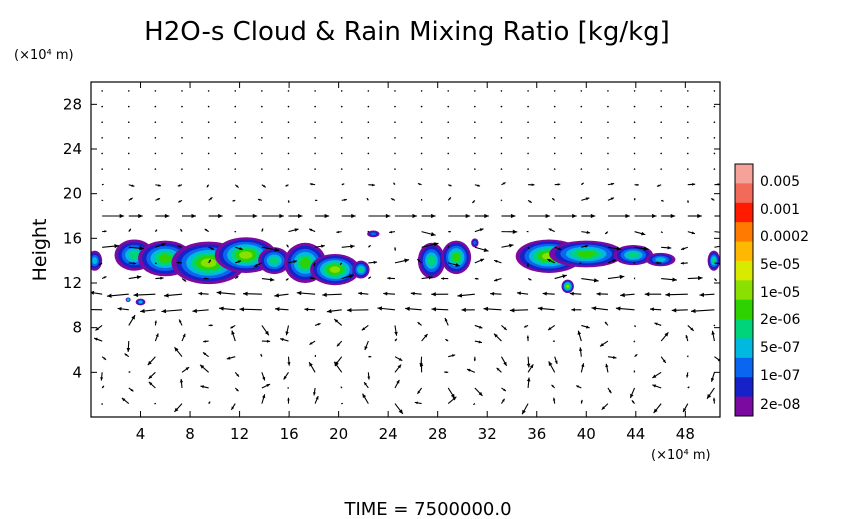 This screenshot has width=854, height=519. Describe the element at coordinates (405, 268) in the screenshot. I see `cloud-contour-layer` at that location.